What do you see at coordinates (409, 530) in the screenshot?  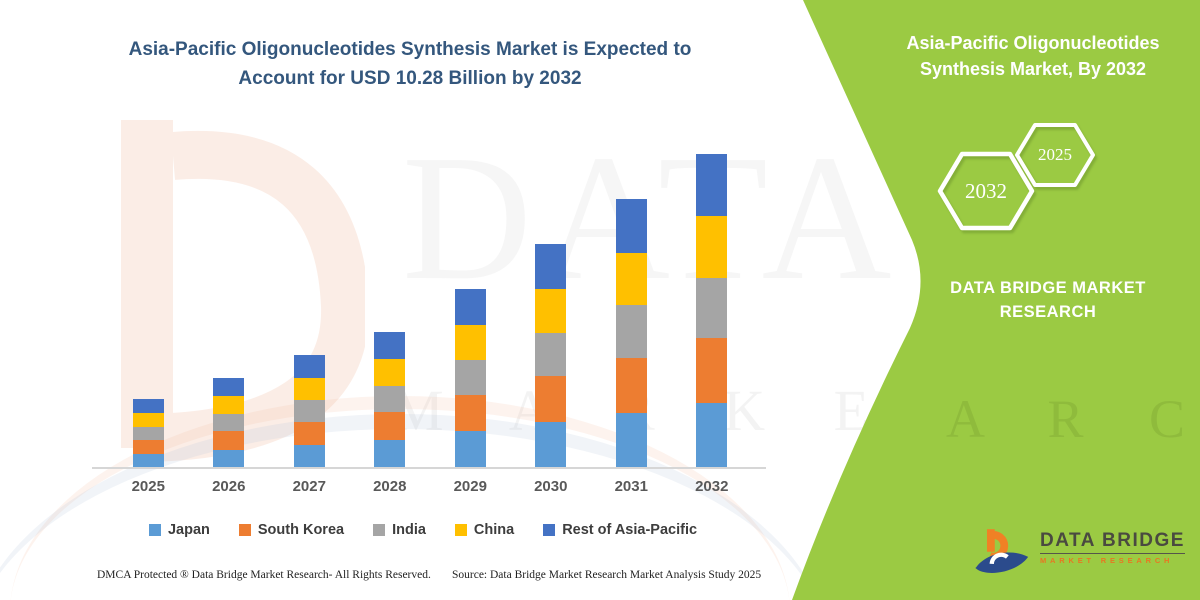 I see `legend-label: India` at bounding box center [409, 530].